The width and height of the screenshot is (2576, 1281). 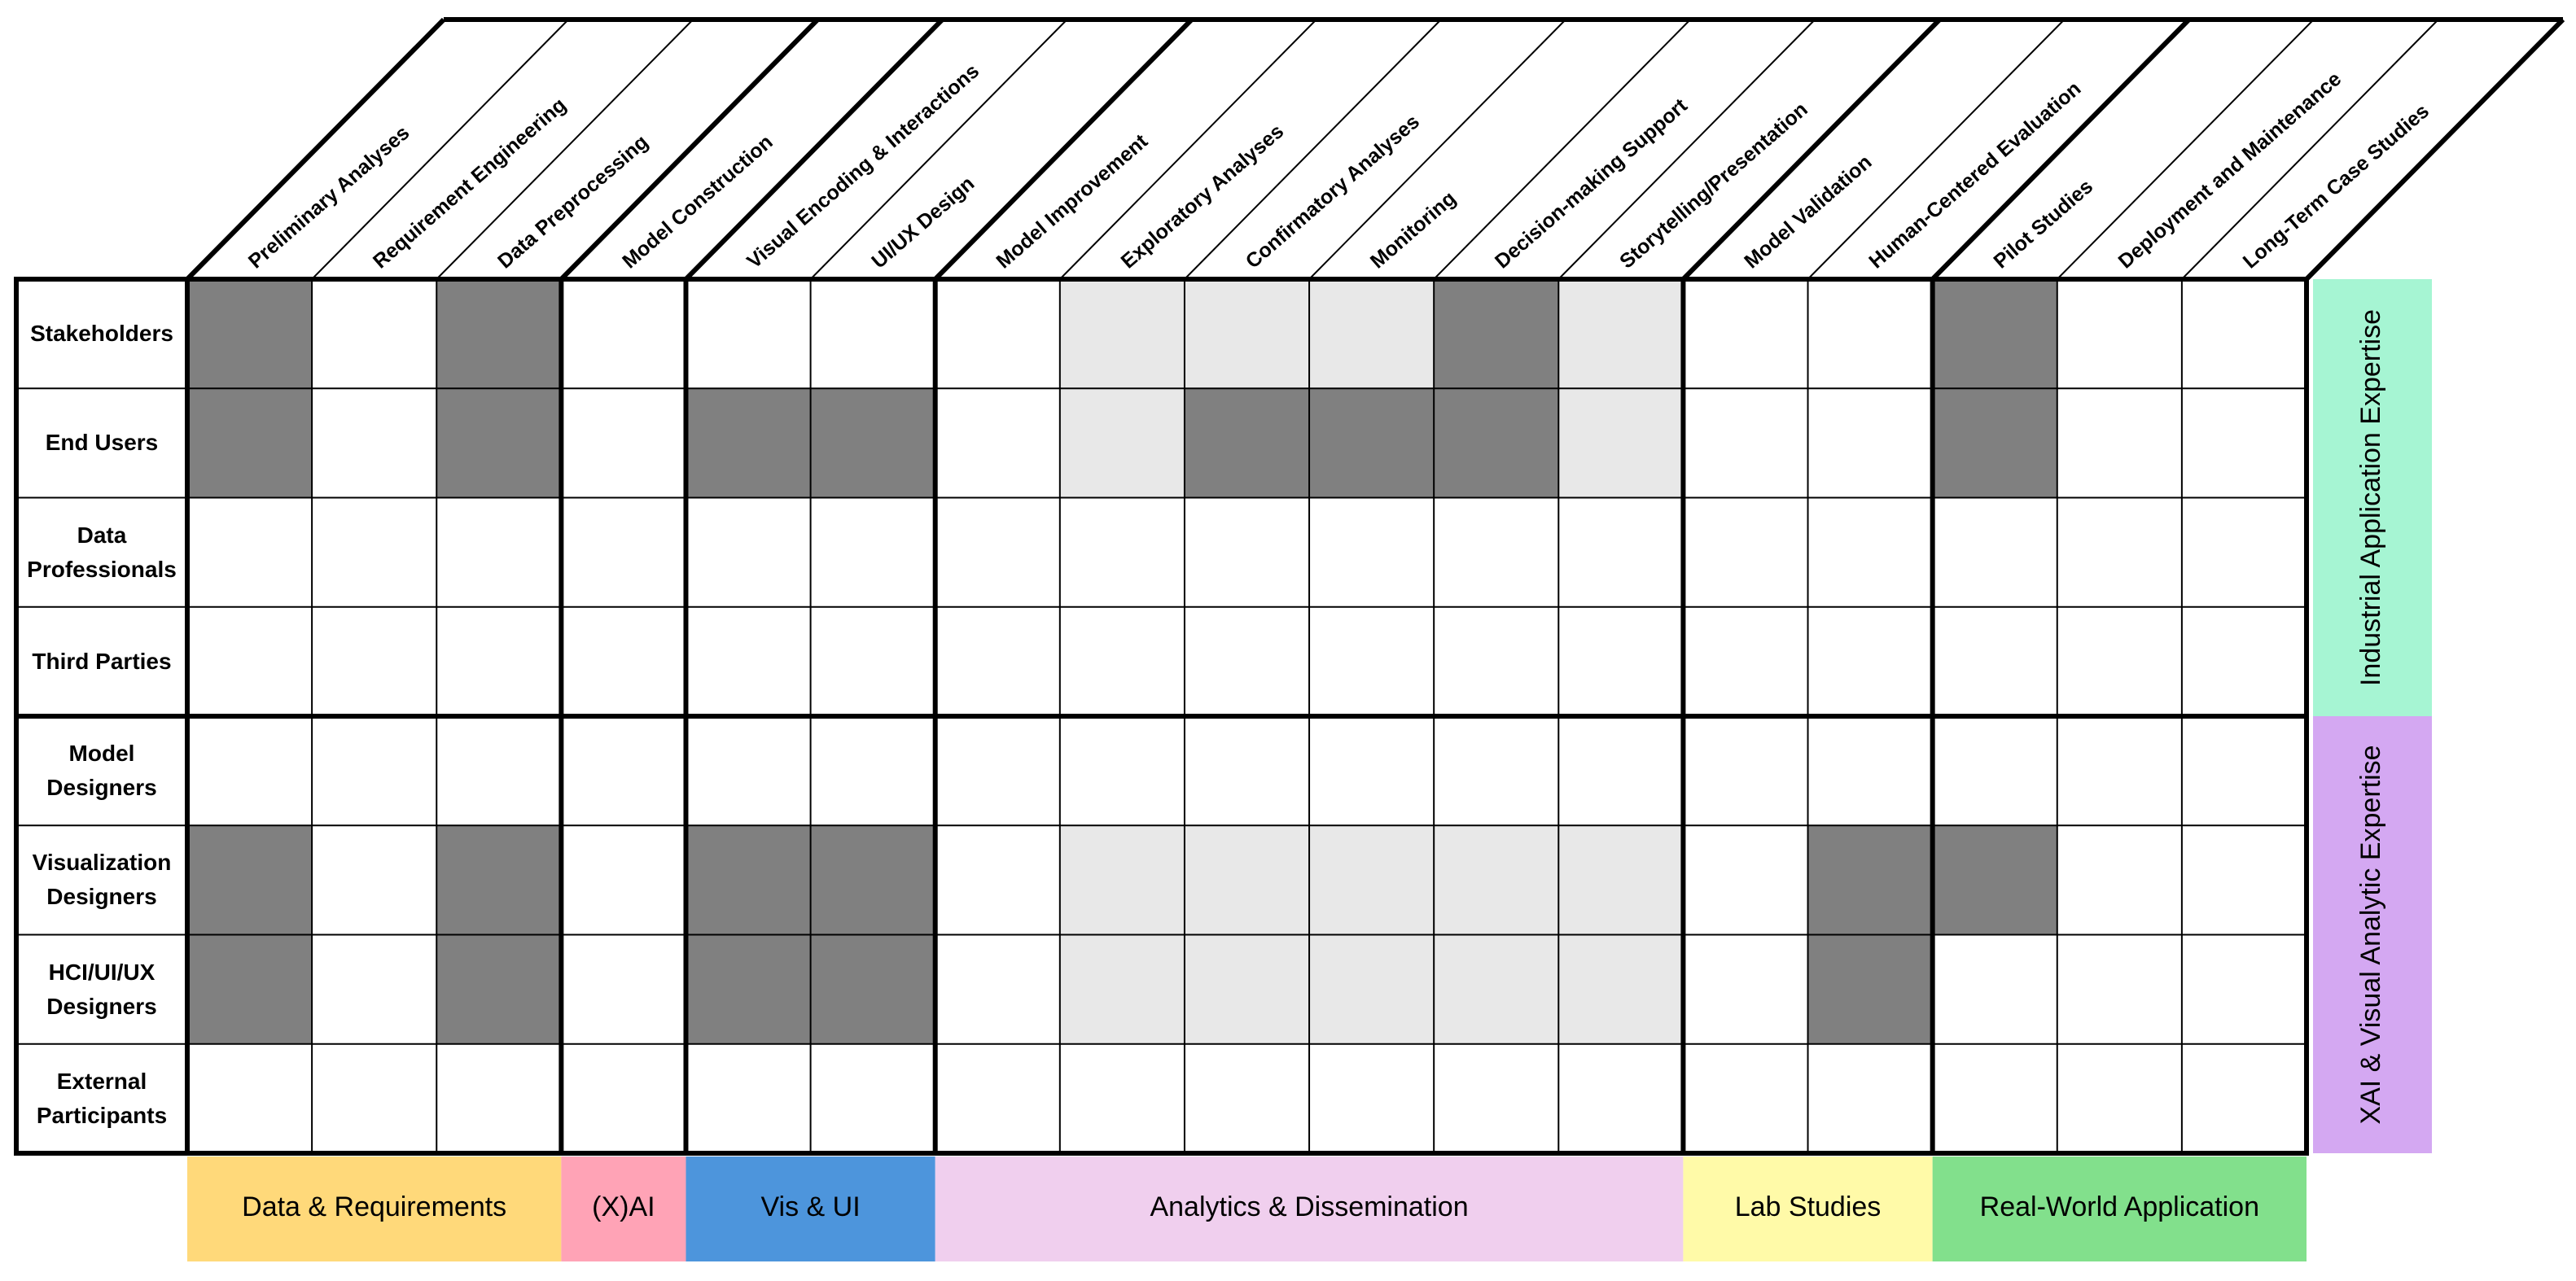 I want to click on column-label: Visual Encoding & Interactions, so click(x=864, y=166).